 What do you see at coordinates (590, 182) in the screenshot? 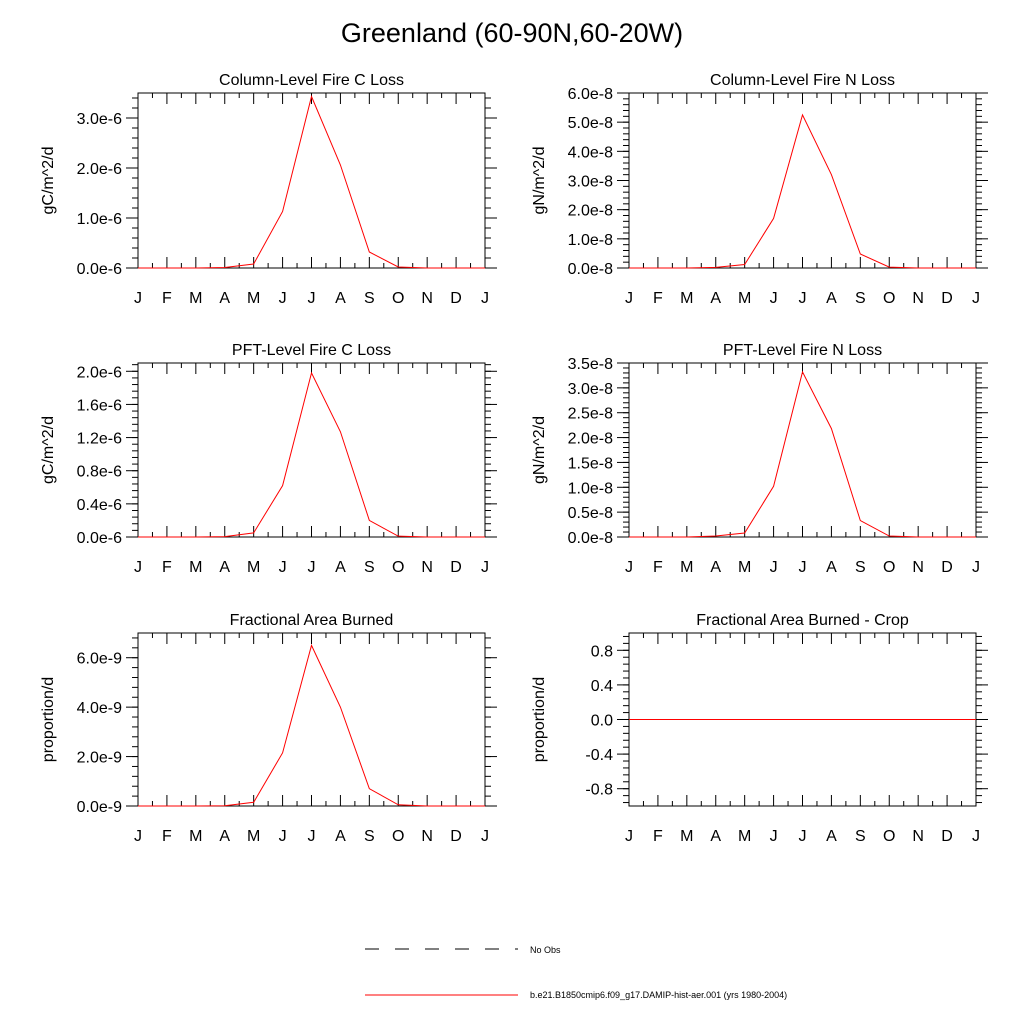
I see `y-tick-label: 3.0e-8` at bounding box center [590, 182].